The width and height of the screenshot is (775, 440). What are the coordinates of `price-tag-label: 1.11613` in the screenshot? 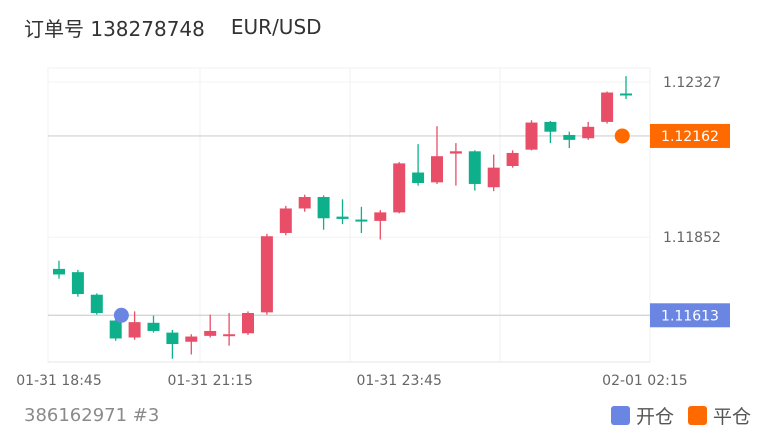 It's located at (690, 316).